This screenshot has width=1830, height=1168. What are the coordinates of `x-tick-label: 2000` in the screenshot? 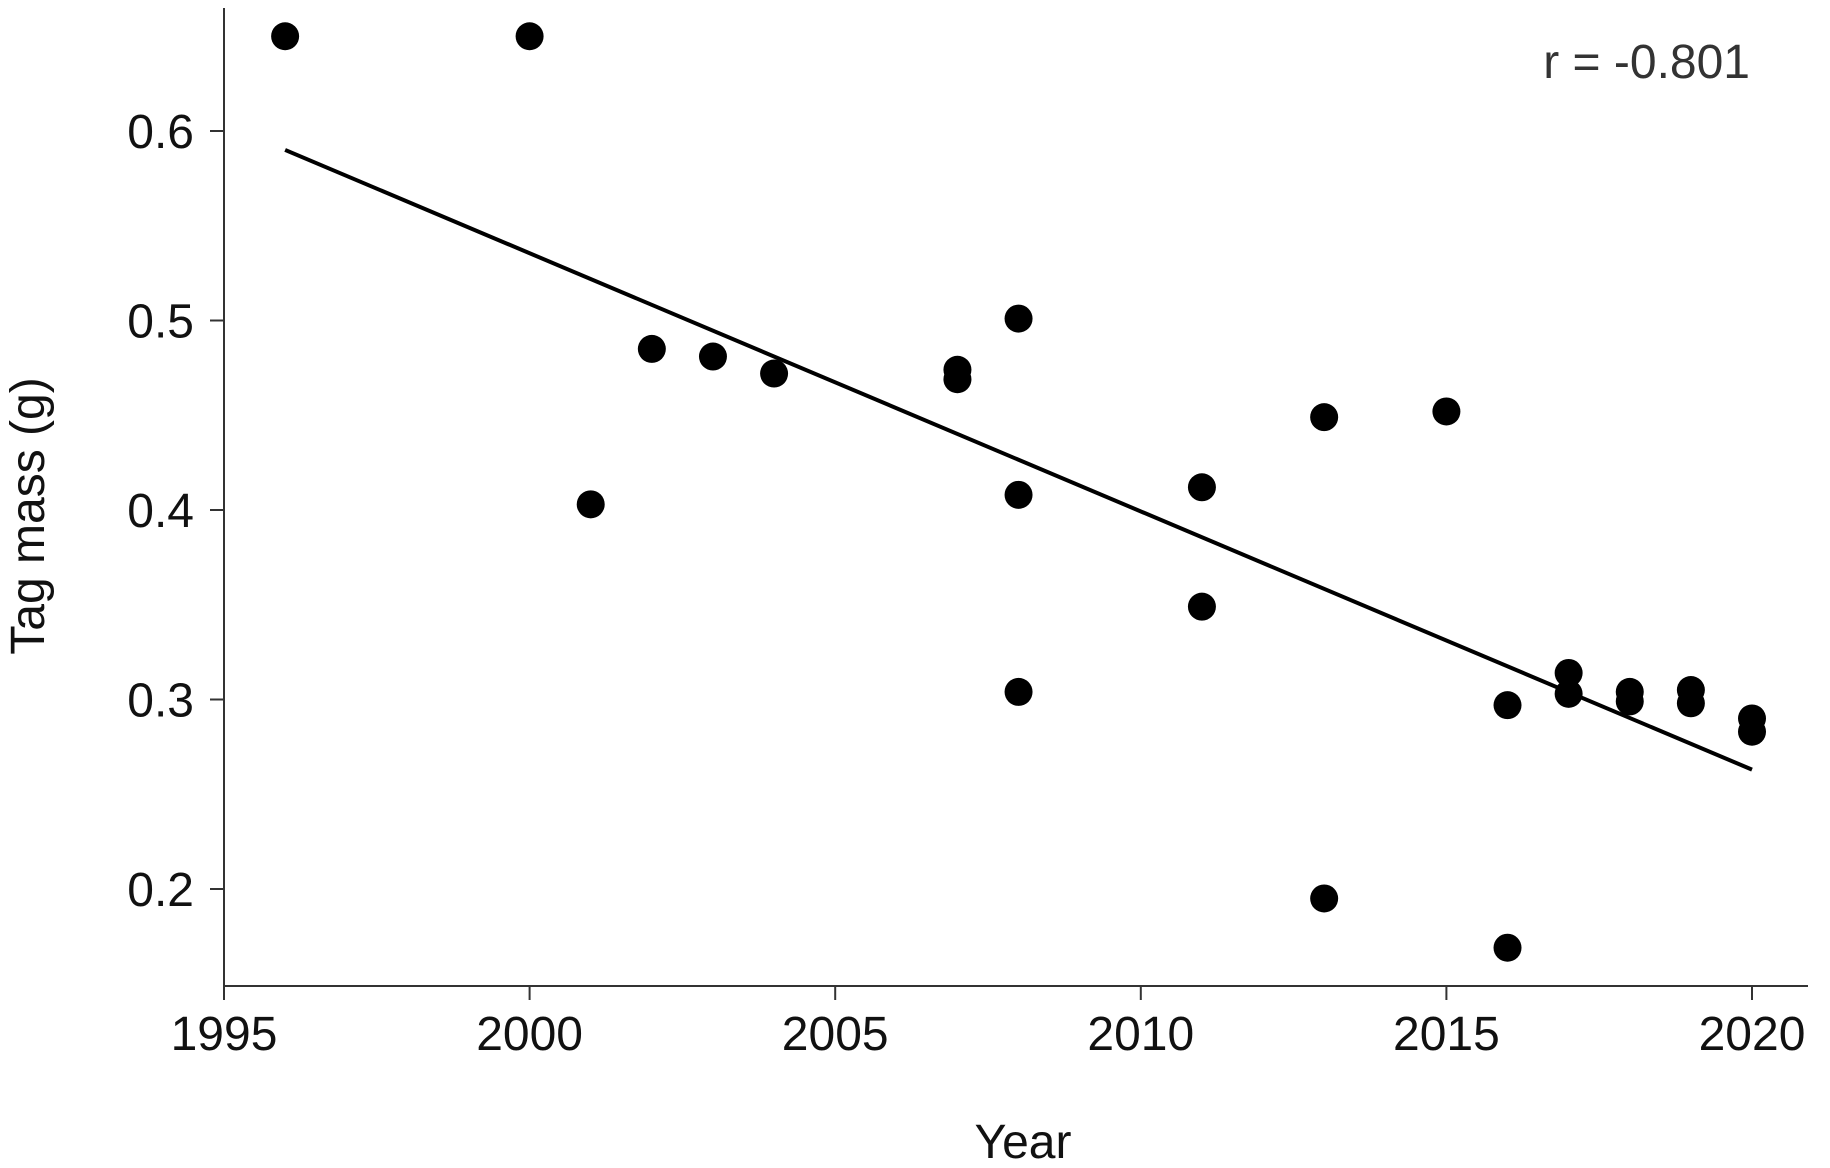 It's located at (529, 1034).